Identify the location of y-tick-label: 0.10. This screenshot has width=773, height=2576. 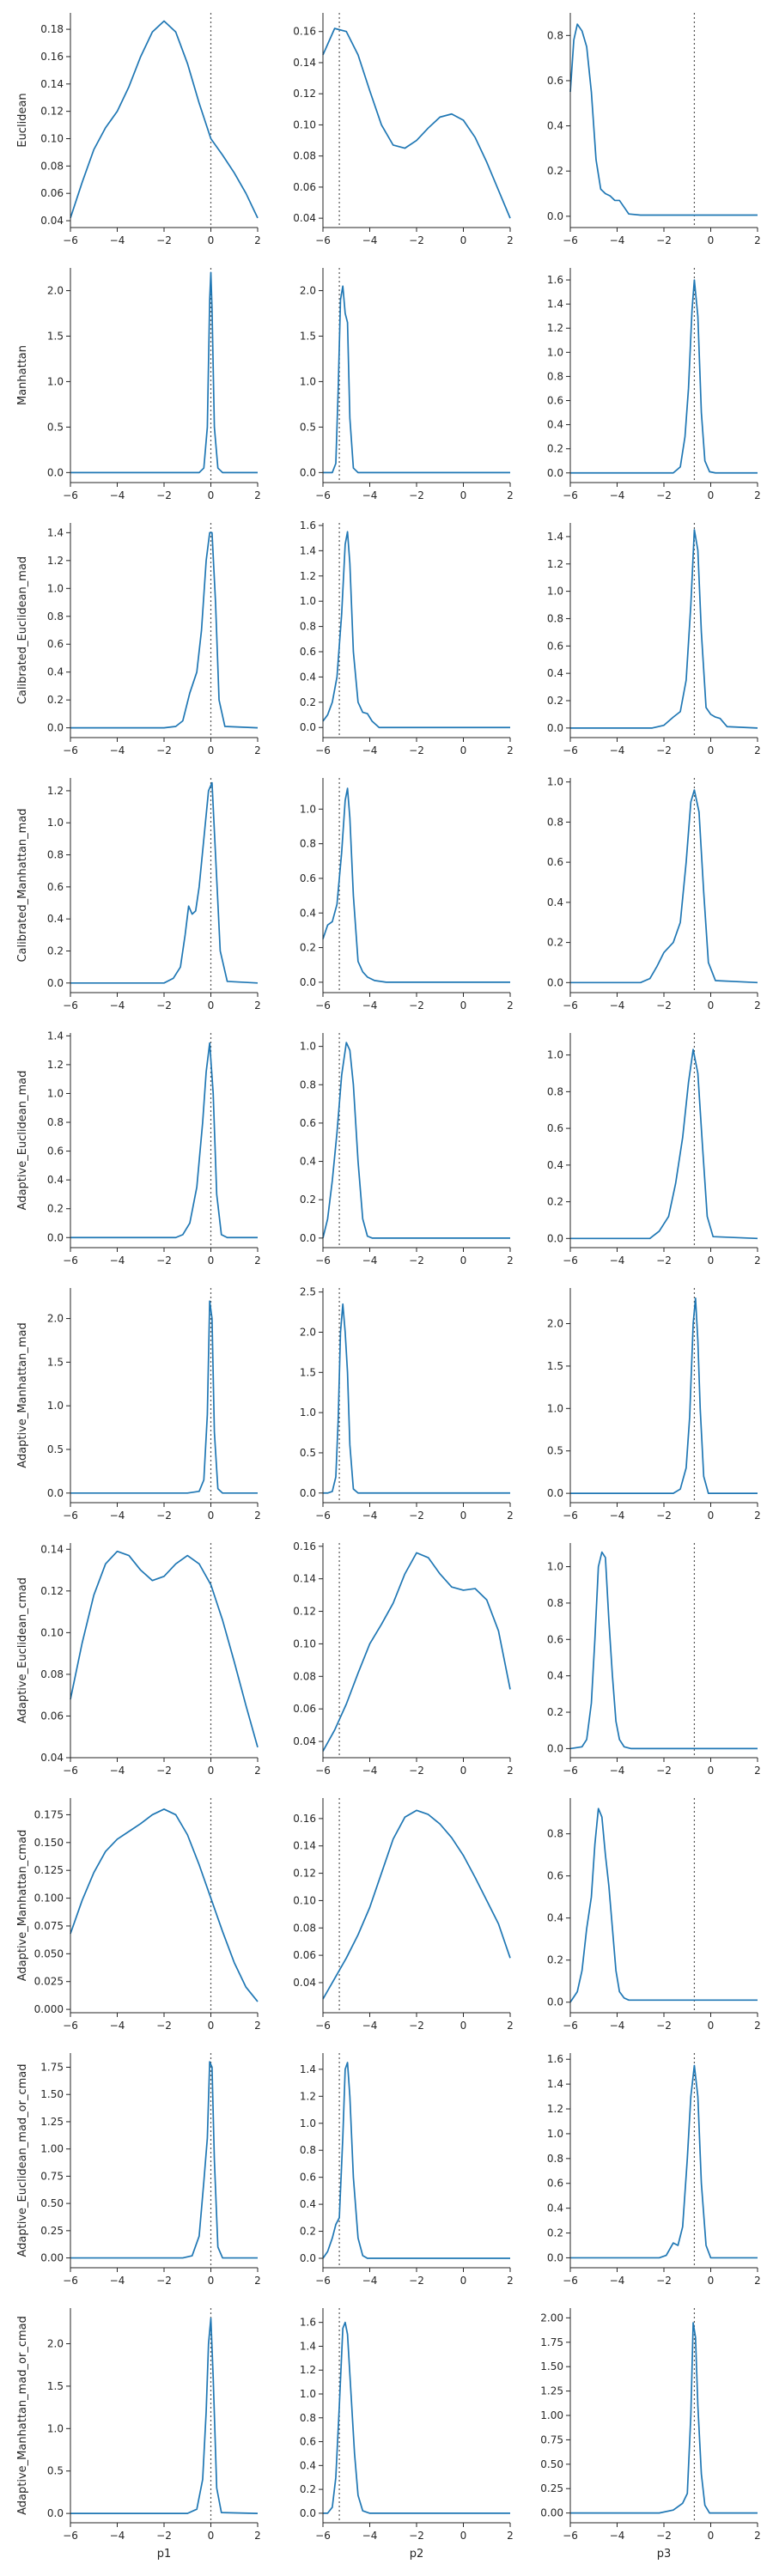
(304, 1643).